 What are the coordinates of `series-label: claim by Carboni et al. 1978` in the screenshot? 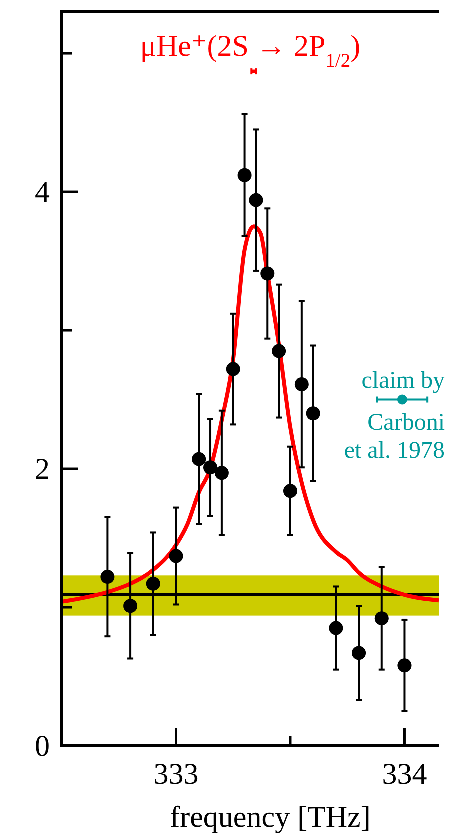 It's located at (395, 416).